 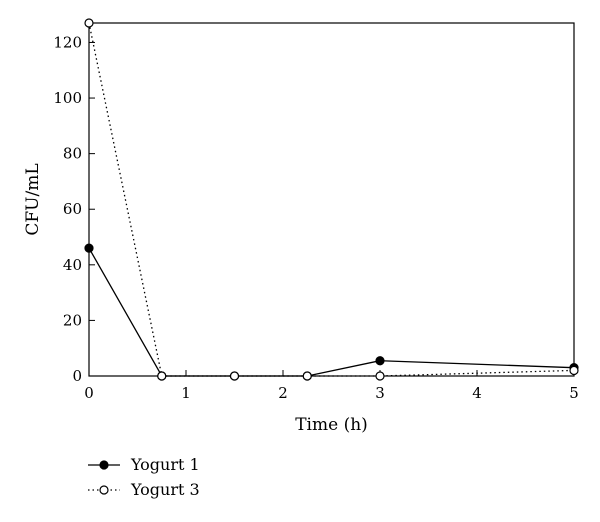 I want to click on x-axis-title: Time (h), so click(x=331, y=425).